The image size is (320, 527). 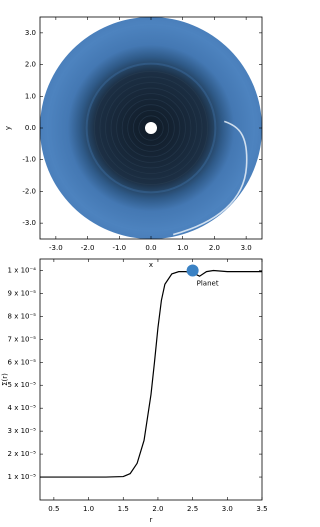 I want to click on x-tick-label: -3.0, so click(x=56, y=248).